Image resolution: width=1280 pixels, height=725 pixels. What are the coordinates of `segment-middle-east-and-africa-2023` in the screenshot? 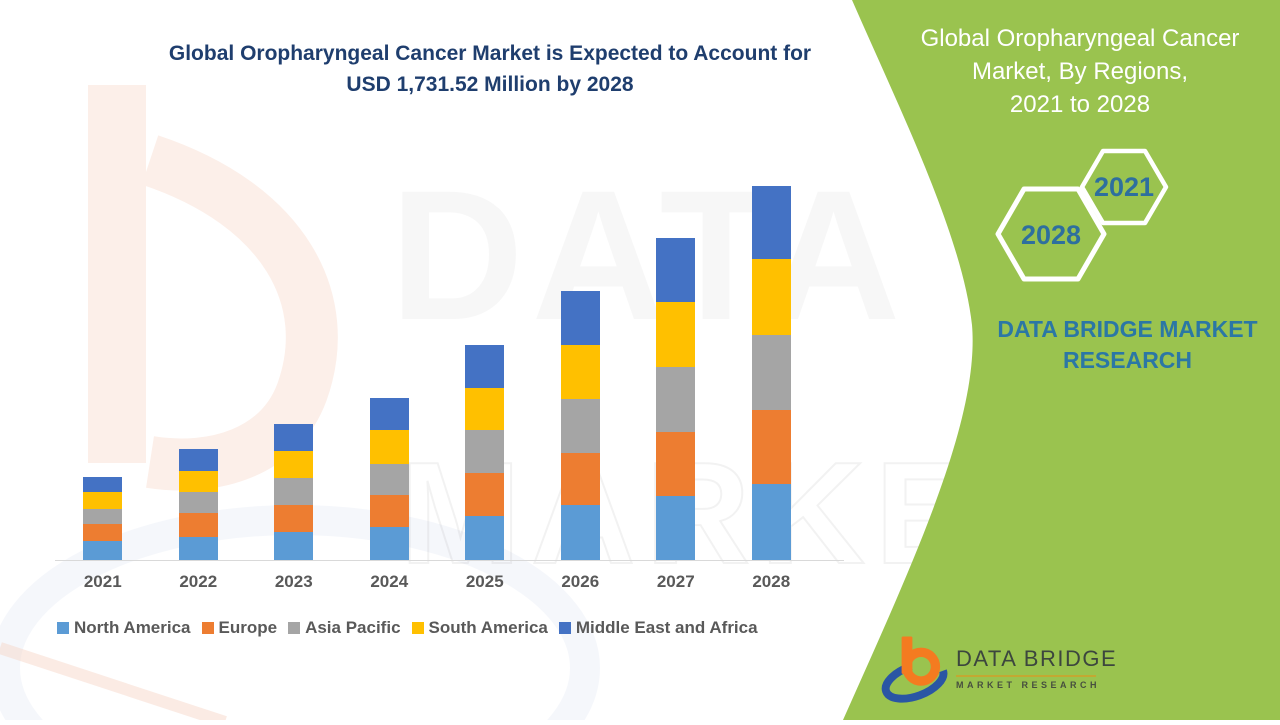 It's located at (294, 438).